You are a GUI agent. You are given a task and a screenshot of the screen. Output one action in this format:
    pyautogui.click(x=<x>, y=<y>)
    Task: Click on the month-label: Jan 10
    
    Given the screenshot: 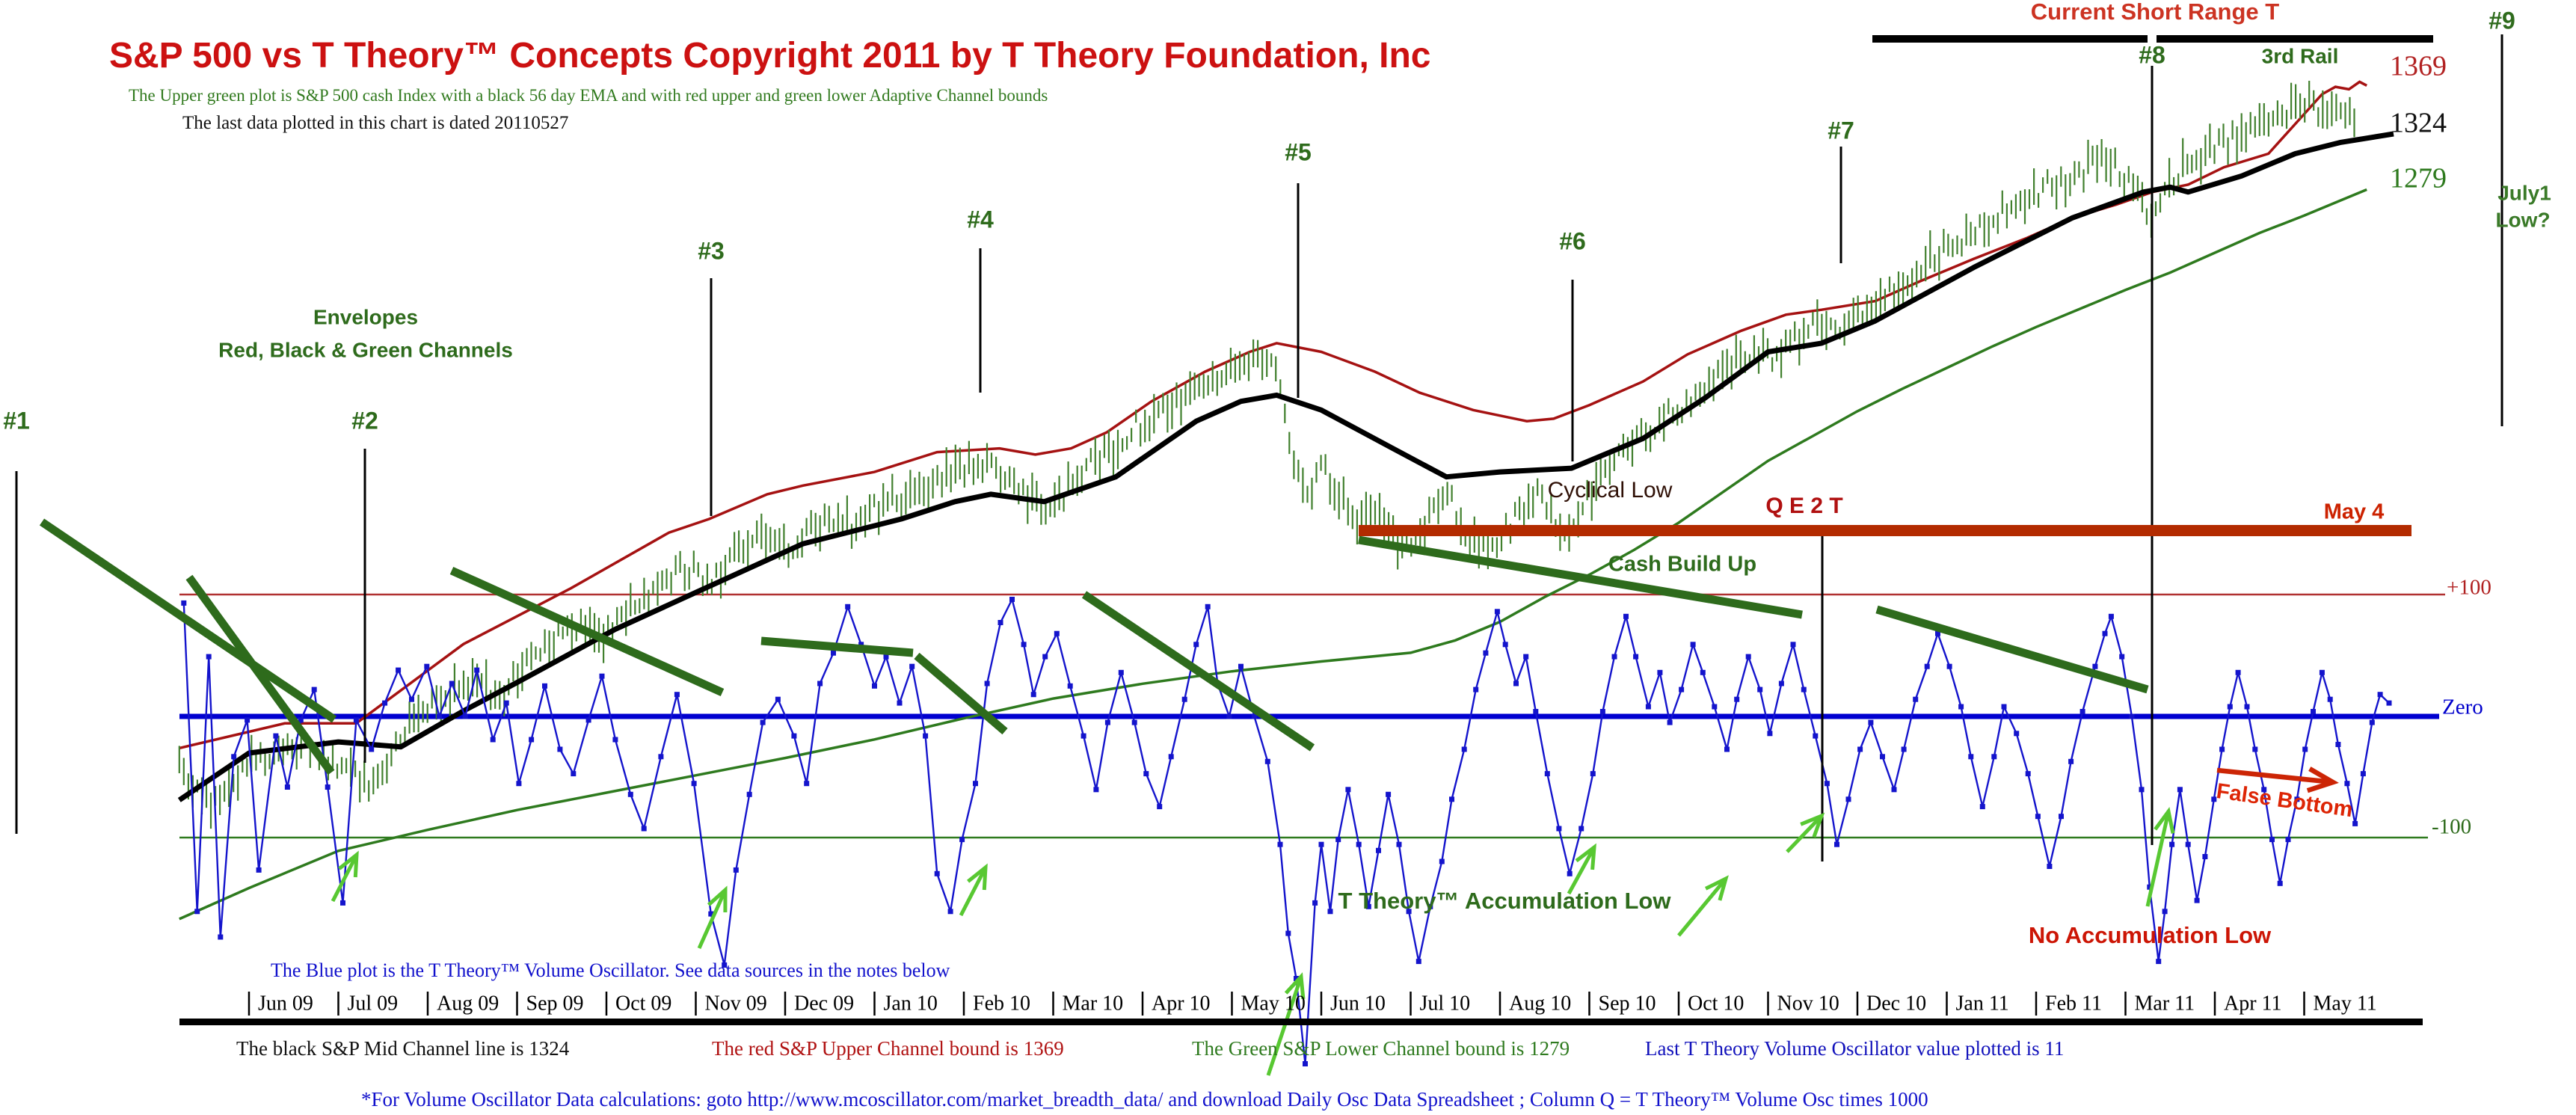 What is the action you would take?
    pyautogui.click(x=911, y=1003)
    